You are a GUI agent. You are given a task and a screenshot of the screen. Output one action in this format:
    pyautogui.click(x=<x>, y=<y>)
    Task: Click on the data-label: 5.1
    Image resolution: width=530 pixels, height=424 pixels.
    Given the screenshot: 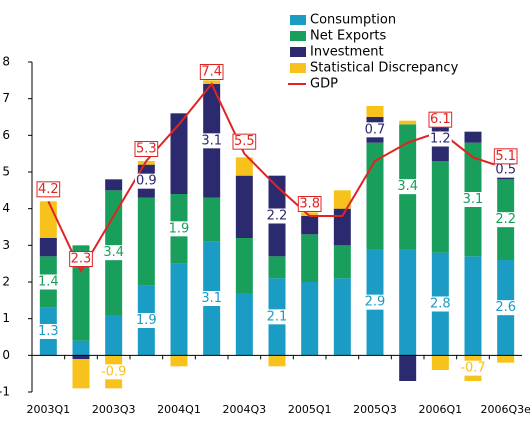 What is the action you would take?
    pyautogui.click(x=505, y=156)
    